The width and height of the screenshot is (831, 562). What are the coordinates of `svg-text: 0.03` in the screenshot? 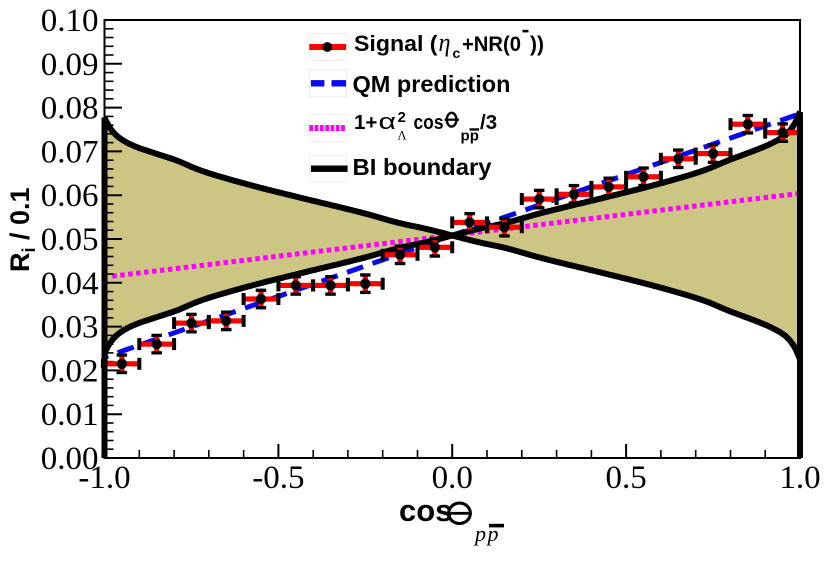 It's located at (70, 328).